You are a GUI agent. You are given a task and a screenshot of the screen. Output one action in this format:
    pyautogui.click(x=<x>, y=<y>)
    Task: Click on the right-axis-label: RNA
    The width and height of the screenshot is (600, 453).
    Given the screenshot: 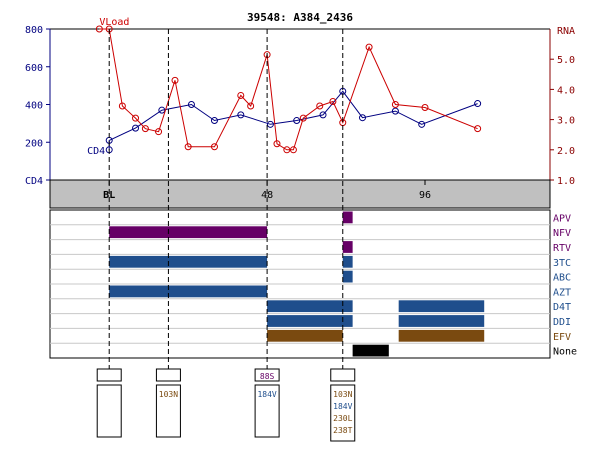 What is the action you would take?
    pyautogui.click(x=566, y=31)
    